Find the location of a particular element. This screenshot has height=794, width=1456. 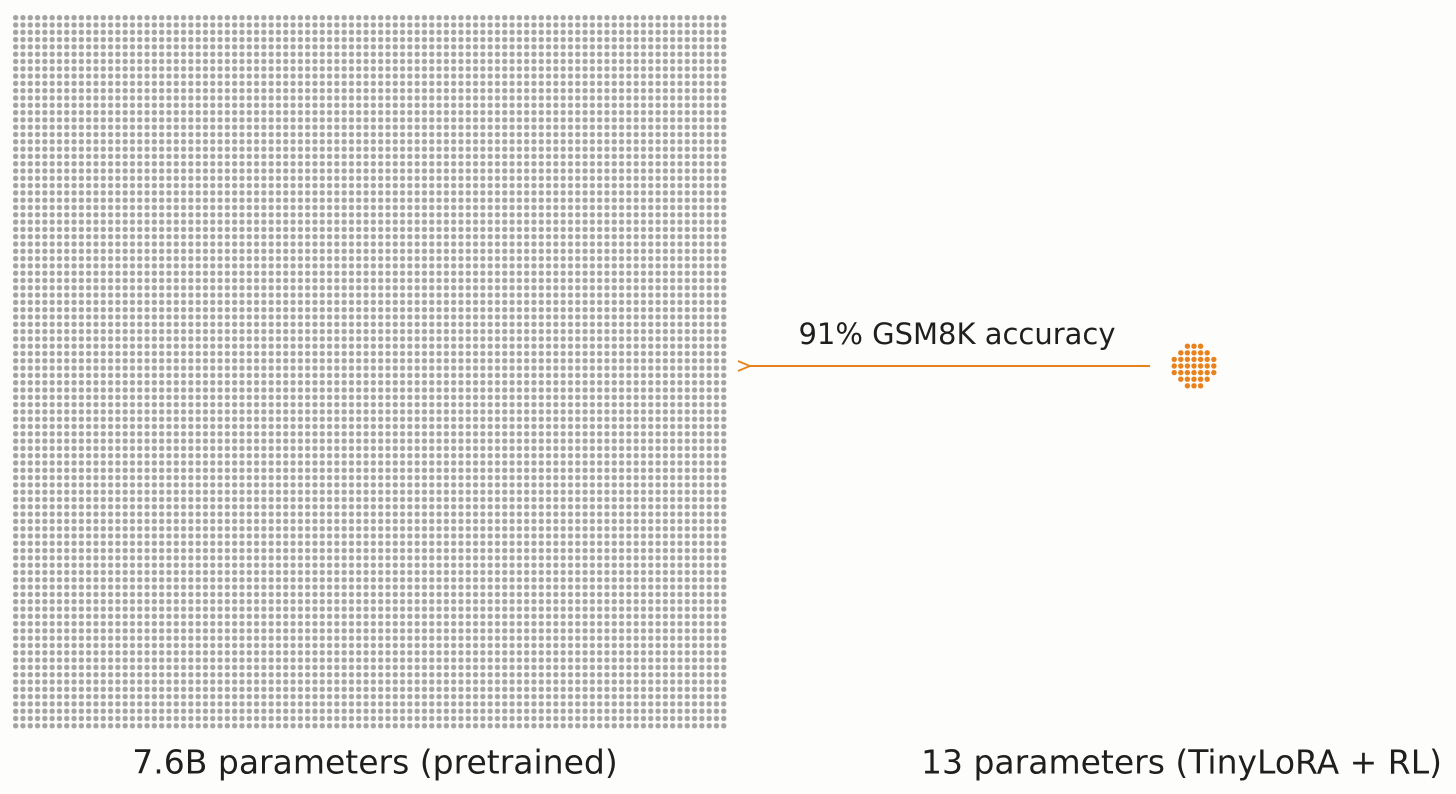

right-caption: 13 parameters (TinyLoRA + RL) is located at coordinates (1181, 762).